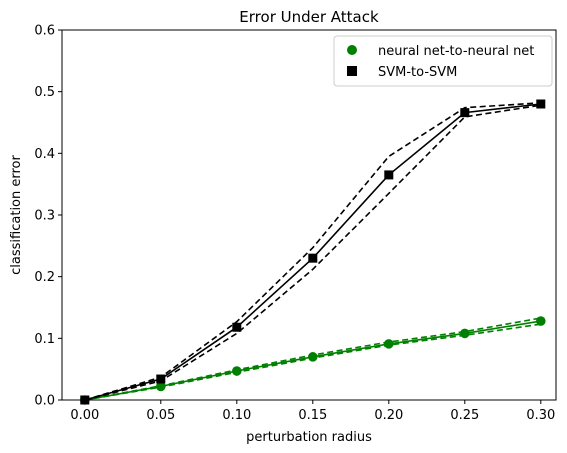  Describe the element at coordinates (456, 51) in the screenshot. I see `legend-label-nn: neural net-to-neural net` at that location.